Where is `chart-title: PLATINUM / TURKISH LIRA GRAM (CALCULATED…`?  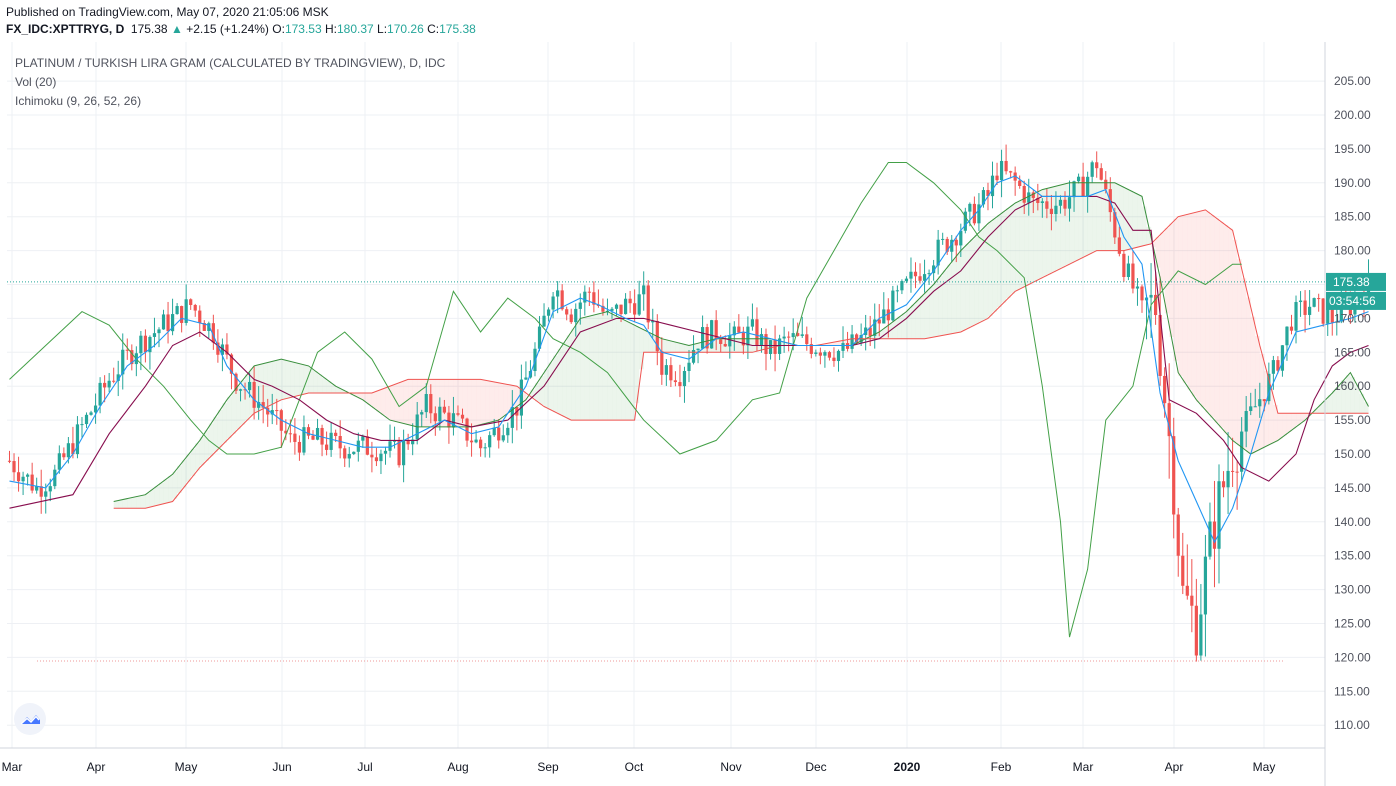
chart-title: PLATINUM / TURKISH LIRA GRAM (CALCULATED… is located at coordinates (230, 63).